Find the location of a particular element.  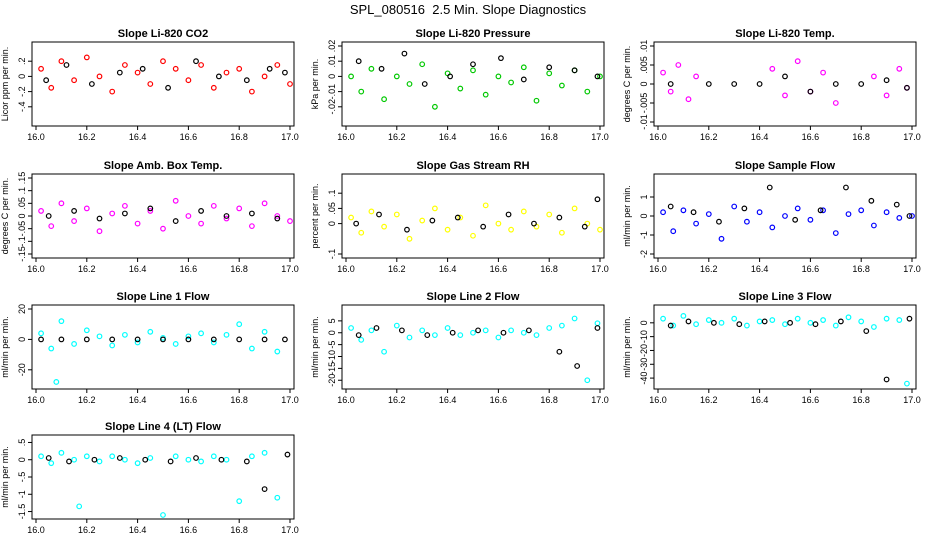

y-tick-label: -1 is located at coordinates (644, 235).